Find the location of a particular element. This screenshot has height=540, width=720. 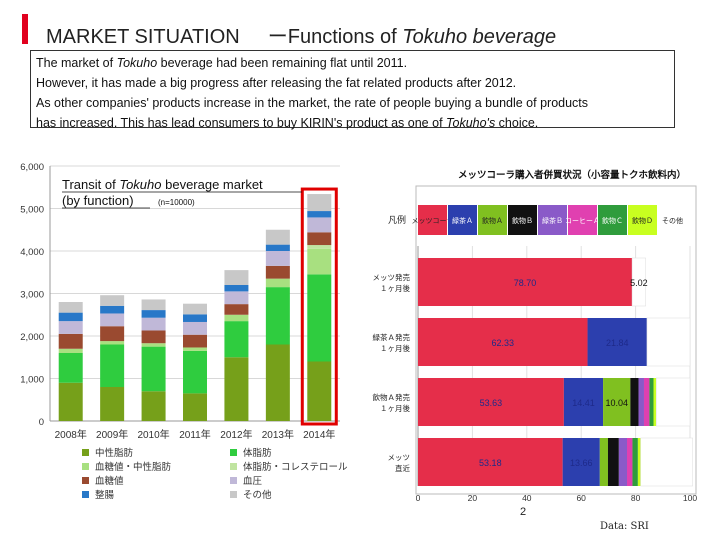

y-tick-label: 4,000 is located at coordinates (32, 252).